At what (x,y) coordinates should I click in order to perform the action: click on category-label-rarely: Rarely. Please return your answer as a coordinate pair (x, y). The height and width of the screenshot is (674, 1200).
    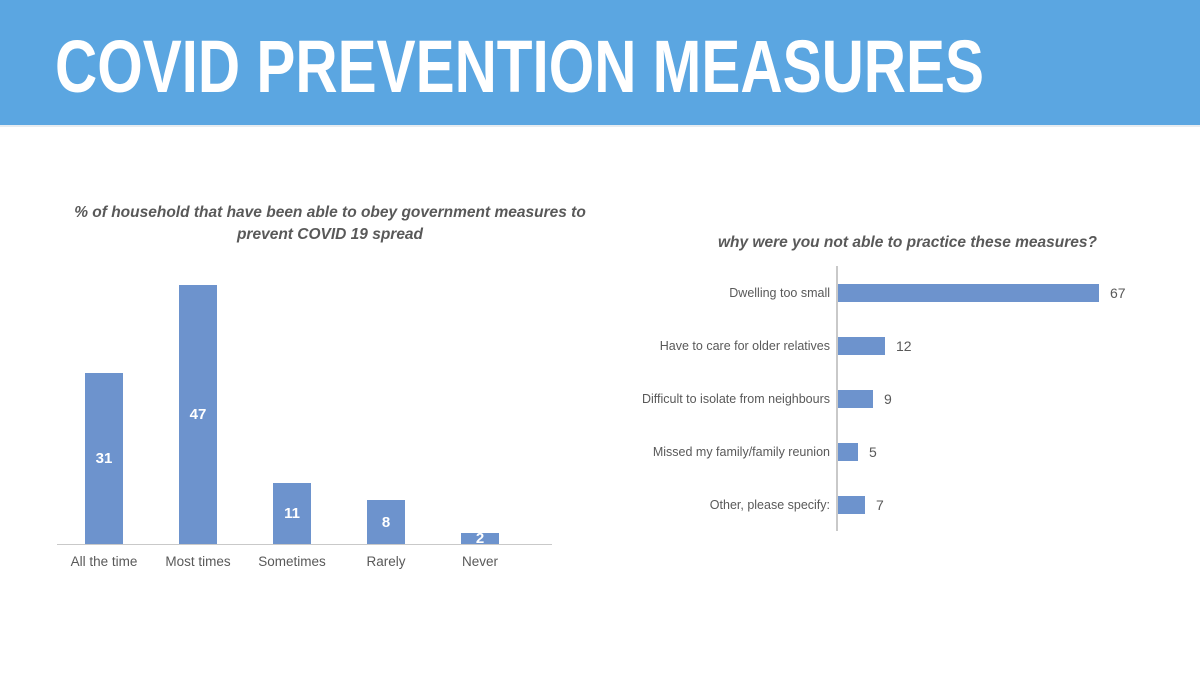
    Looking at the image, I should click on (386, 561).